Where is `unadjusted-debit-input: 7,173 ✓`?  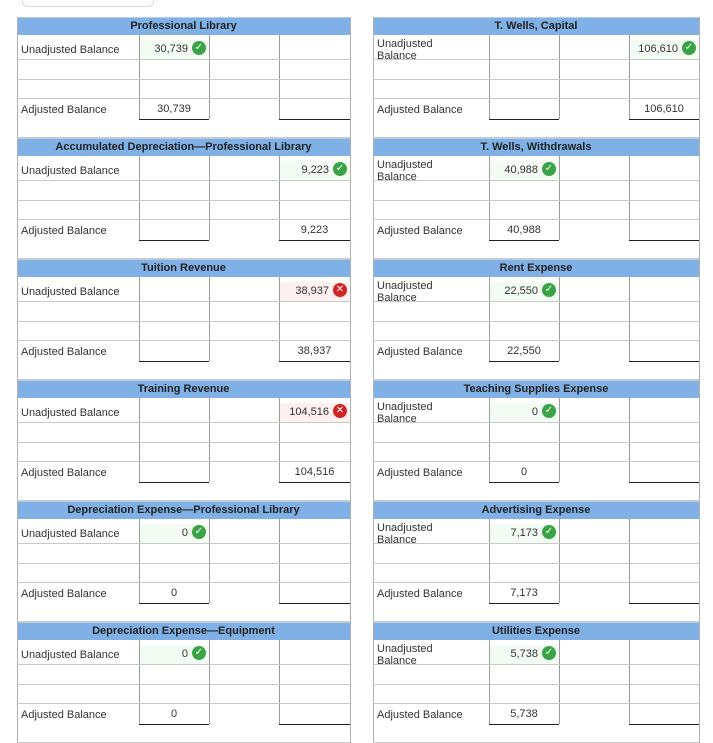 unadjusted-debit-input: 7,173 ✓ is located at coordinates (524, 533).